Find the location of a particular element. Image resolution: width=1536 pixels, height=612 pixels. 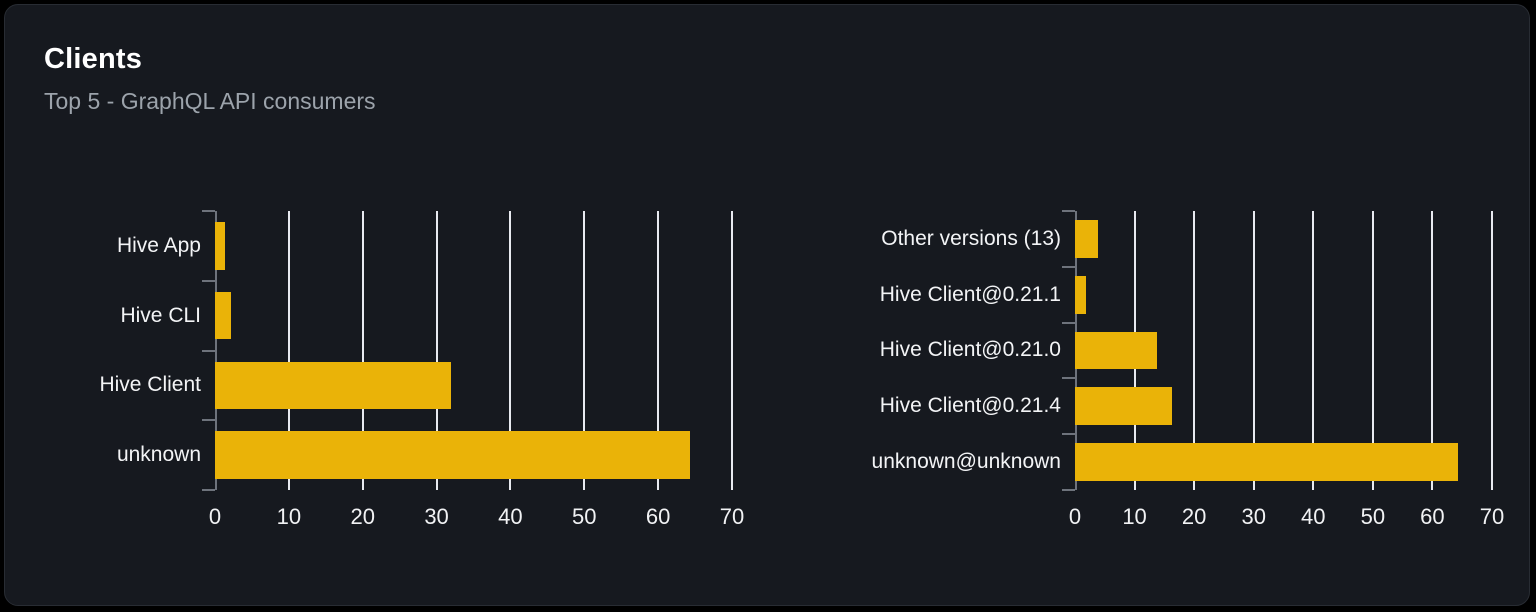

category-label: Hive Client@0.21.1 is located at coordinates (970, 294).